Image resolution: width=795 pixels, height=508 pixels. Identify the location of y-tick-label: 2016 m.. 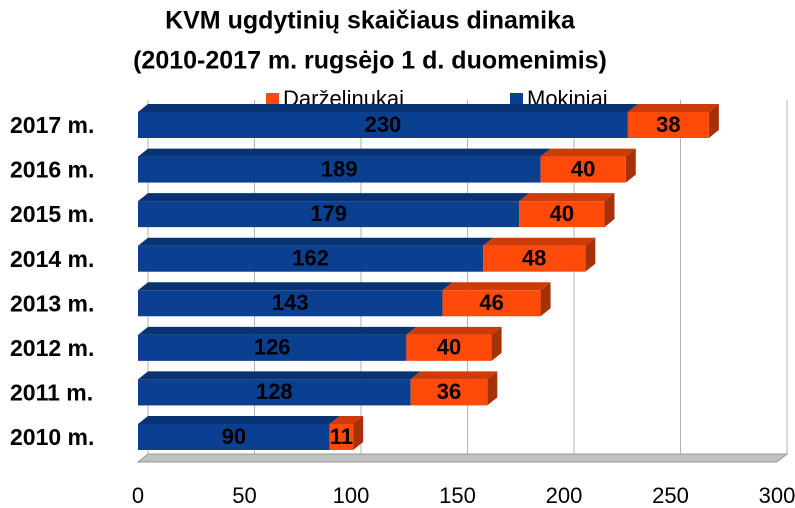
(52, 170).